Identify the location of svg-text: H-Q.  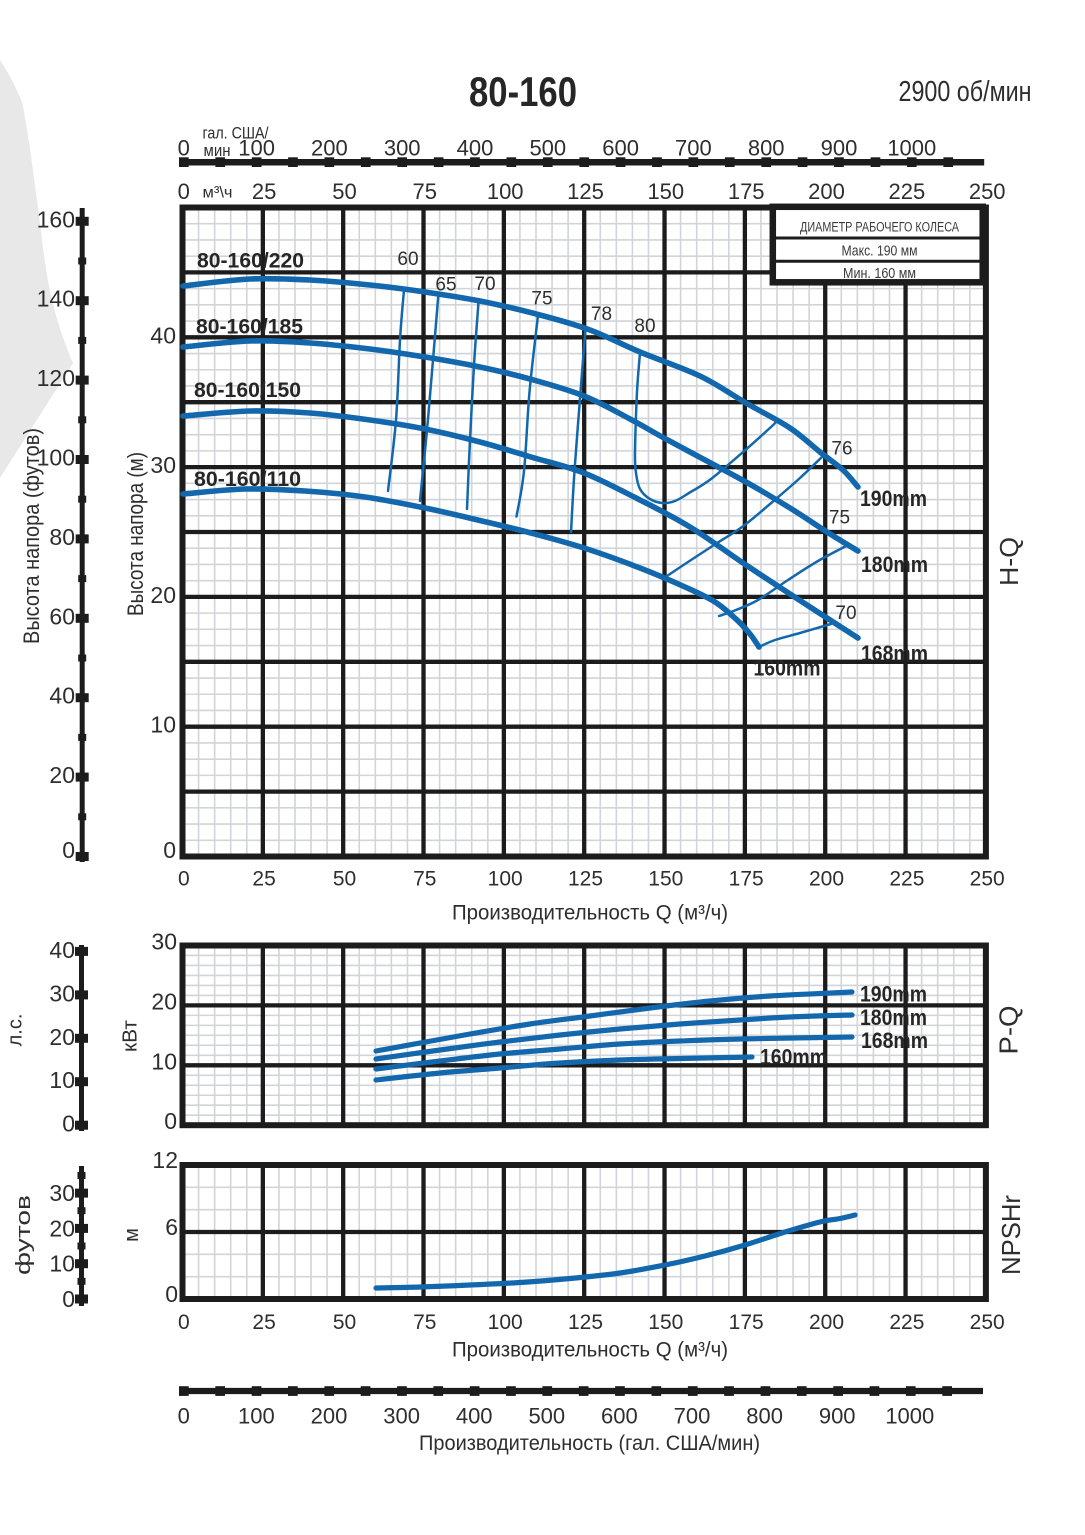
(1009, 561).